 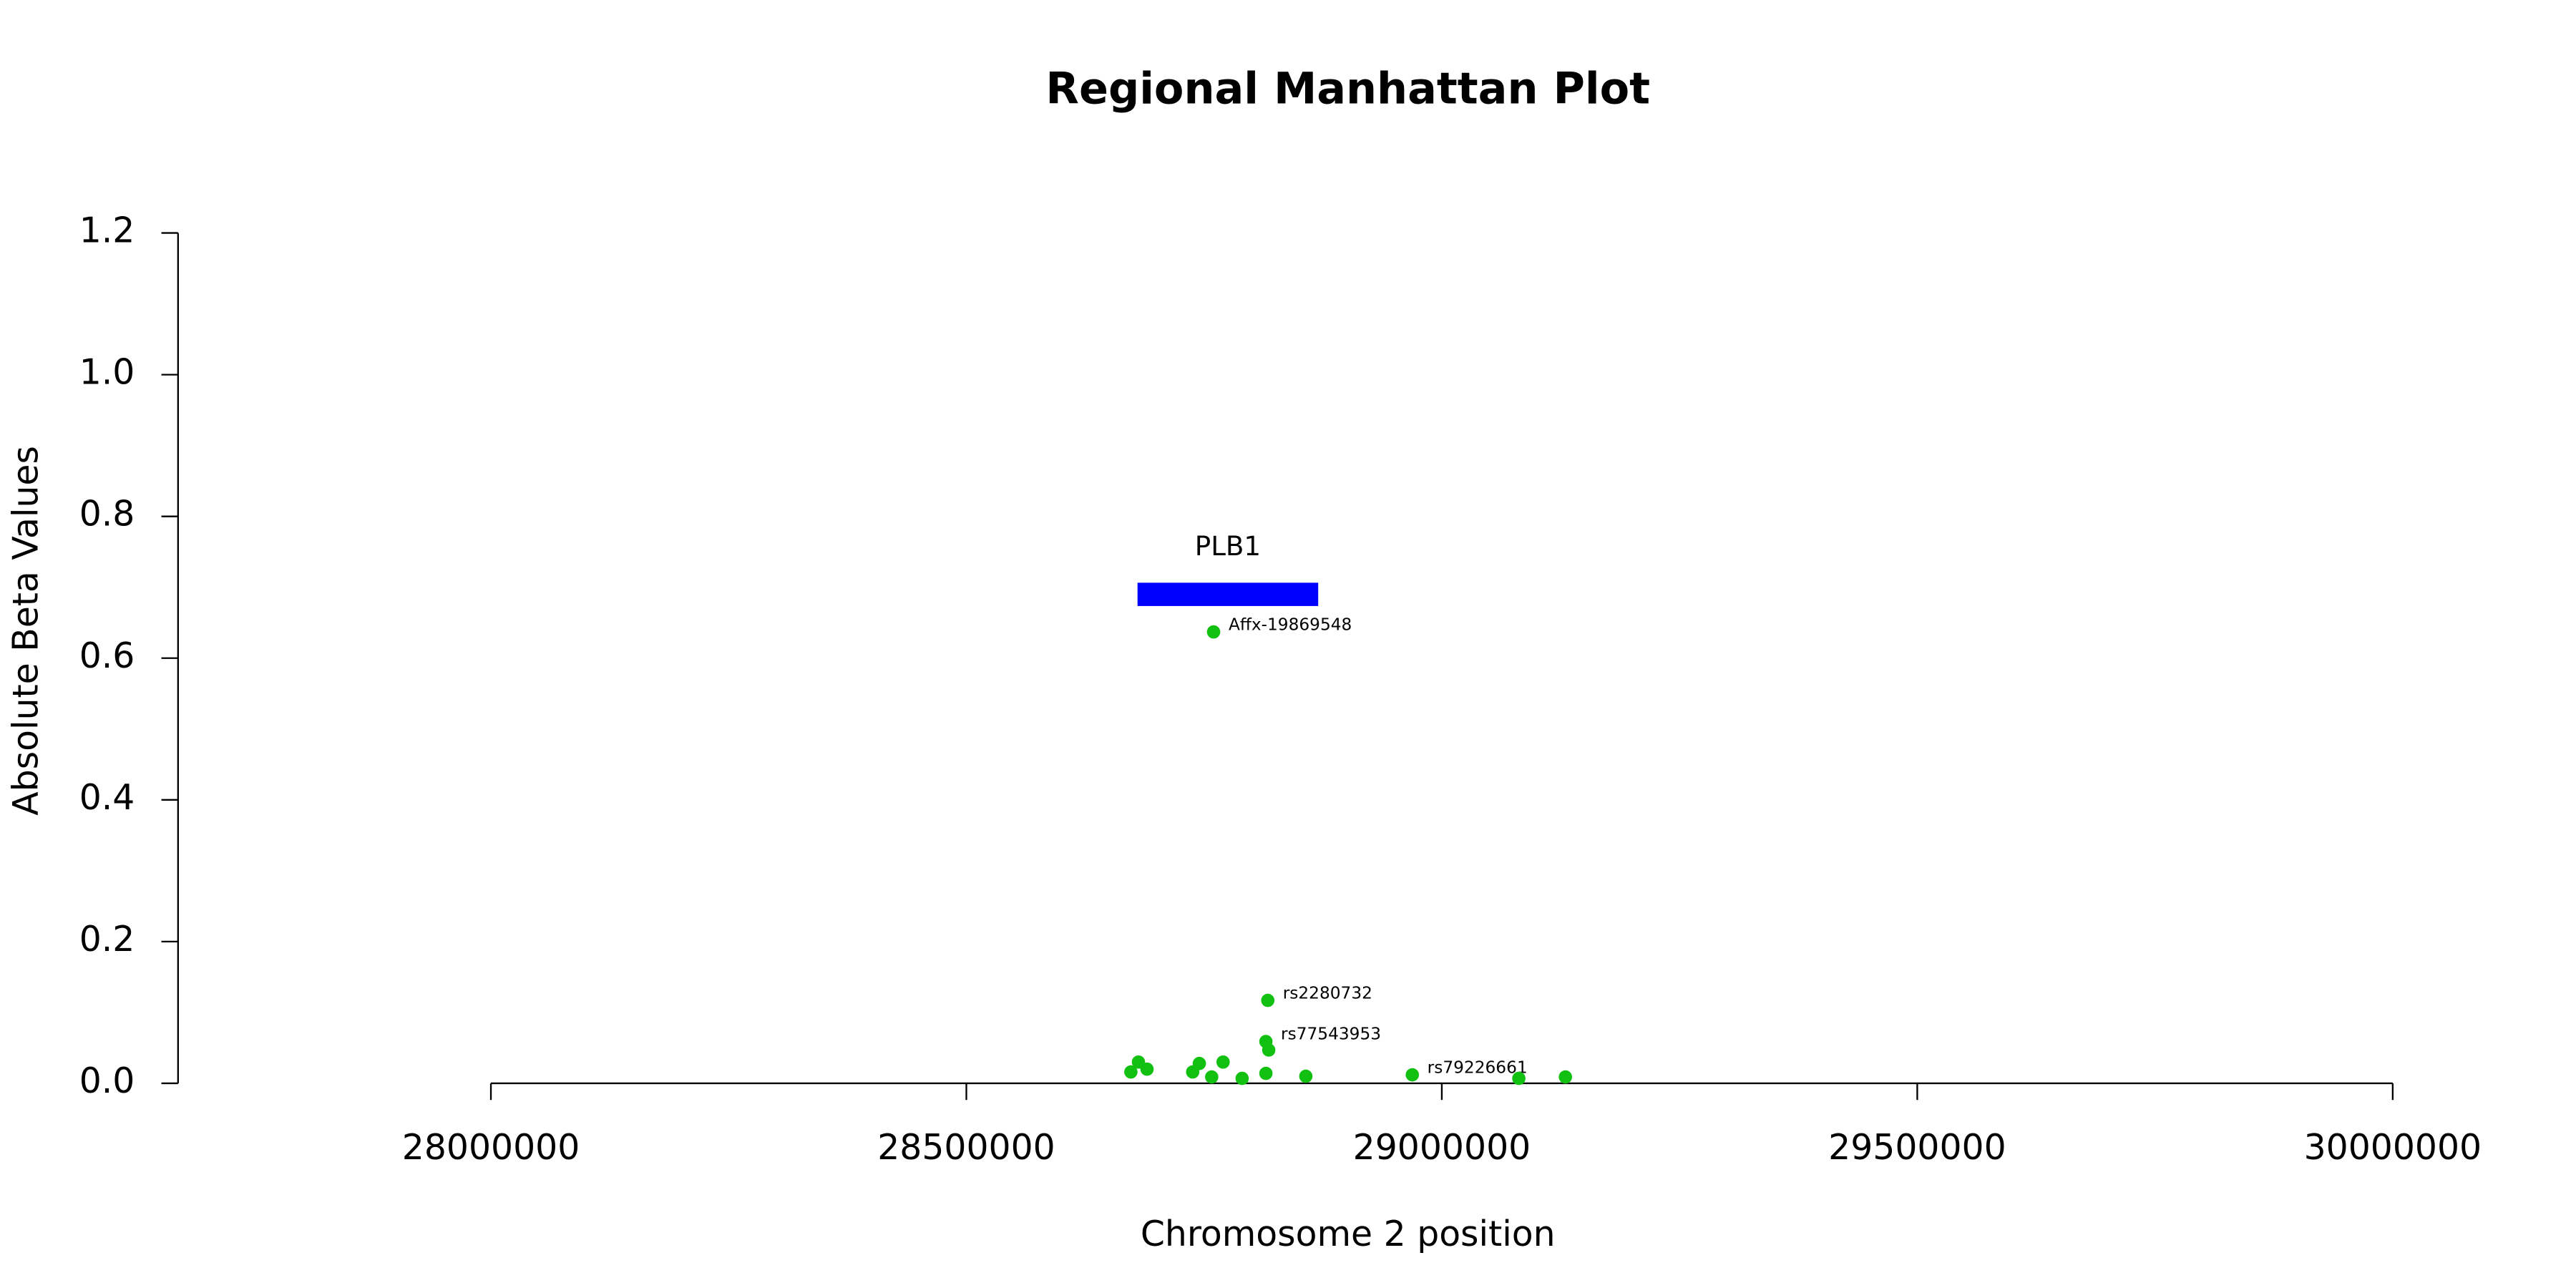 What do you see at coordinates (1331, 1034) in the screenshot?
I see `point-label: rs77543953` at bounding box center [1331, 1034].